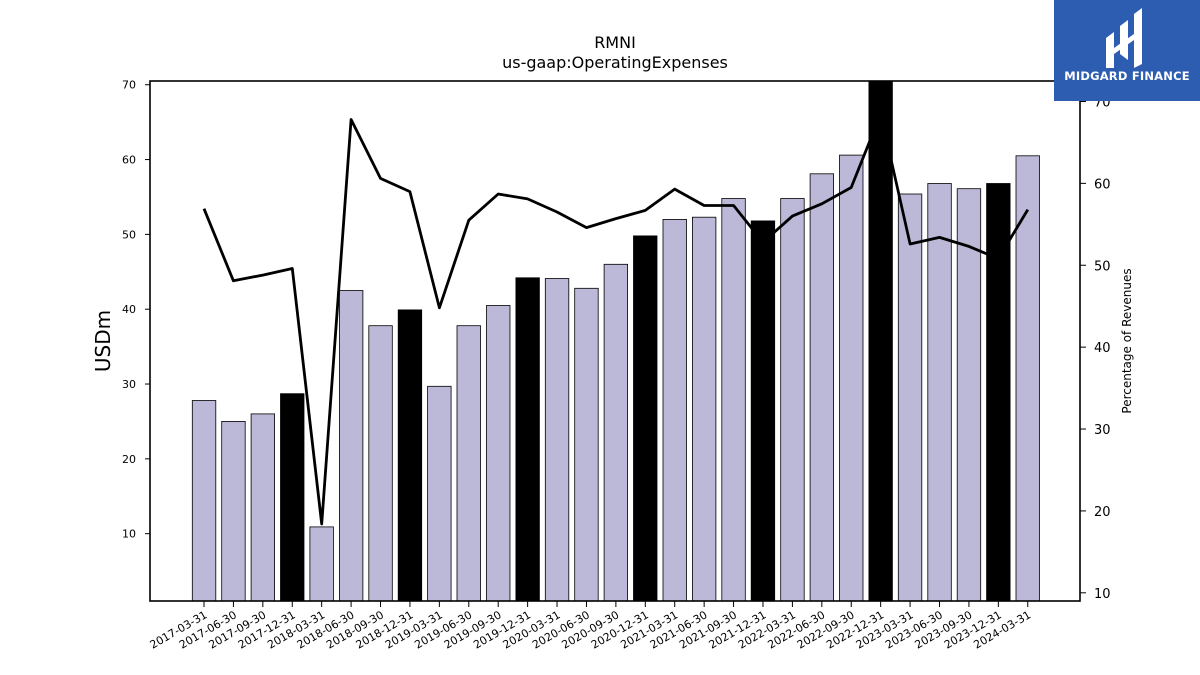 This screenshot has width=1200, height=675. Describe the element at coordinates (129, 85) in the screenshot. I see `y-tick-label: 70` at that location.